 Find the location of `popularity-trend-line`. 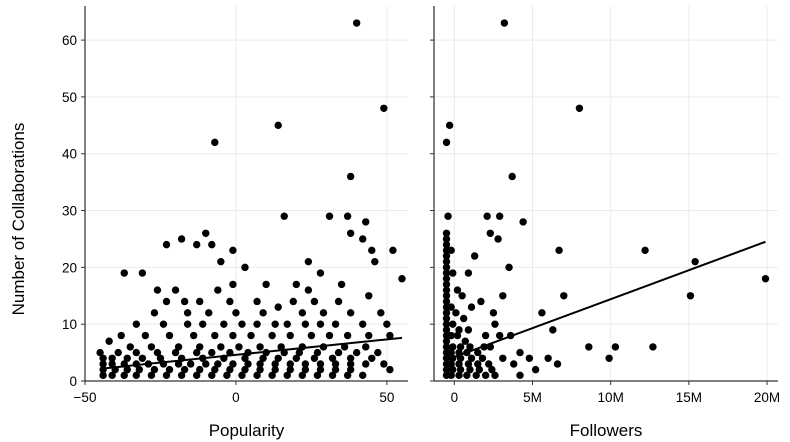

popularity-trend-line is located at coordinates (253, 353).